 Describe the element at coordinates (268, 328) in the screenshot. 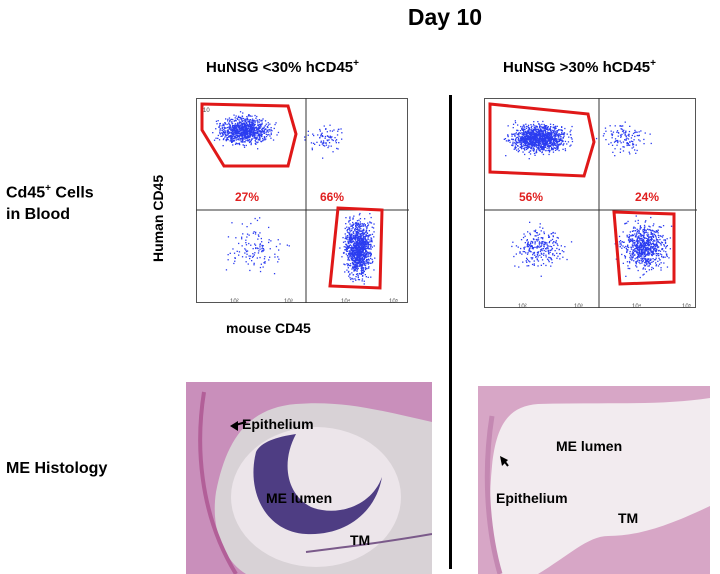

I see `x-axis-label: mouse CD45` at that location.